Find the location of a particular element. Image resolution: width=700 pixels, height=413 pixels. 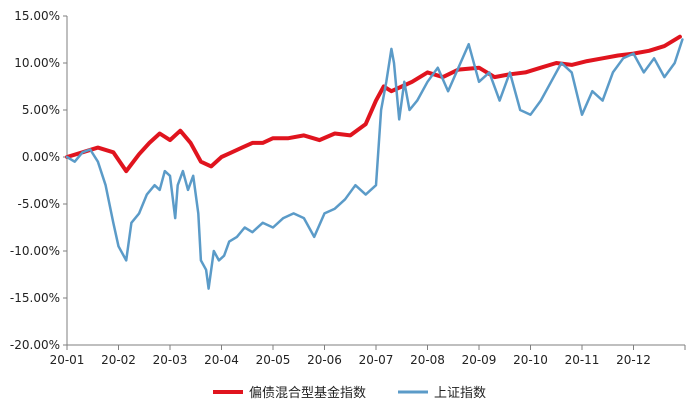

x-tick-label: 20-07 is located at coordinates (376, 360).